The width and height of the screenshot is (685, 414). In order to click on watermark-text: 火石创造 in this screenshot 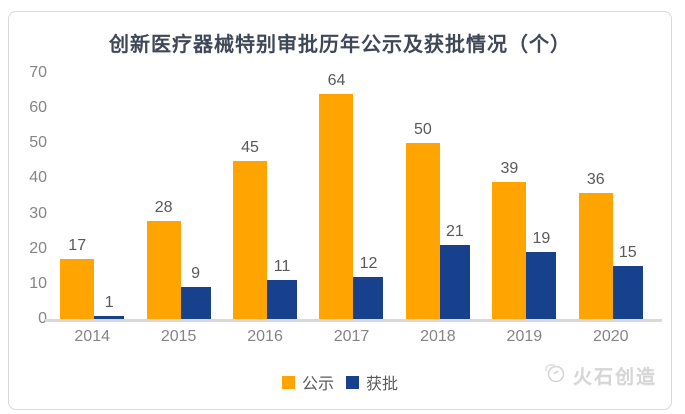, I will do `click(614, 377)`.